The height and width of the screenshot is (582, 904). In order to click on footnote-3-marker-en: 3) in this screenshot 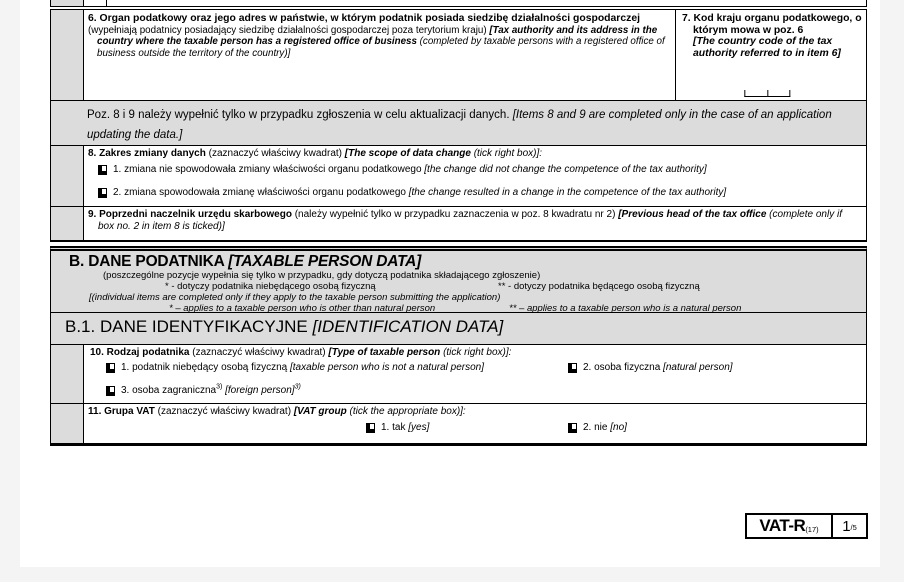, I will do `click(297, 387)`.